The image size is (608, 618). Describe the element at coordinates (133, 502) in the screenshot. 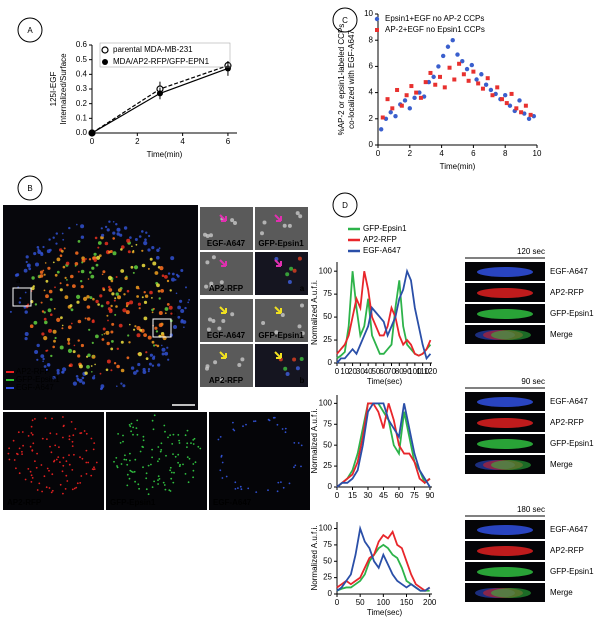

I see `channel-label: GFP-Epsin1` at that location.